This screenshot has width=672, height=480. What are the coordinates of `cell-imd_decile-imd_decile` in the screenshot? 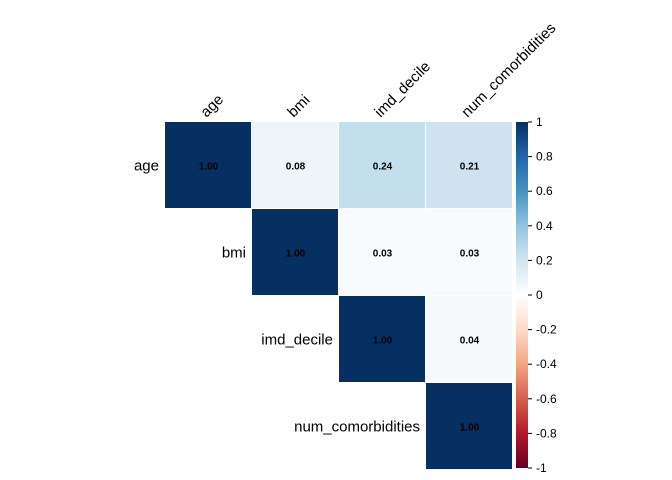 It's located at (382, 339).